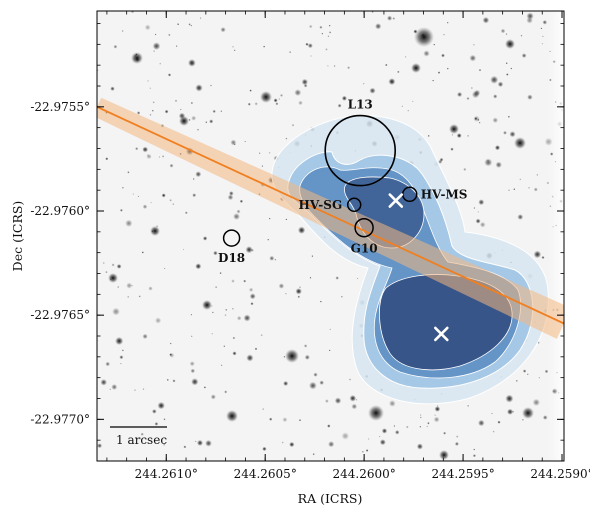 This screenshot has width=590, height=516. Describe the element at coordinates (560, 474) in the screenshot. I see `x-tick-label: 244.2590°` at that location.